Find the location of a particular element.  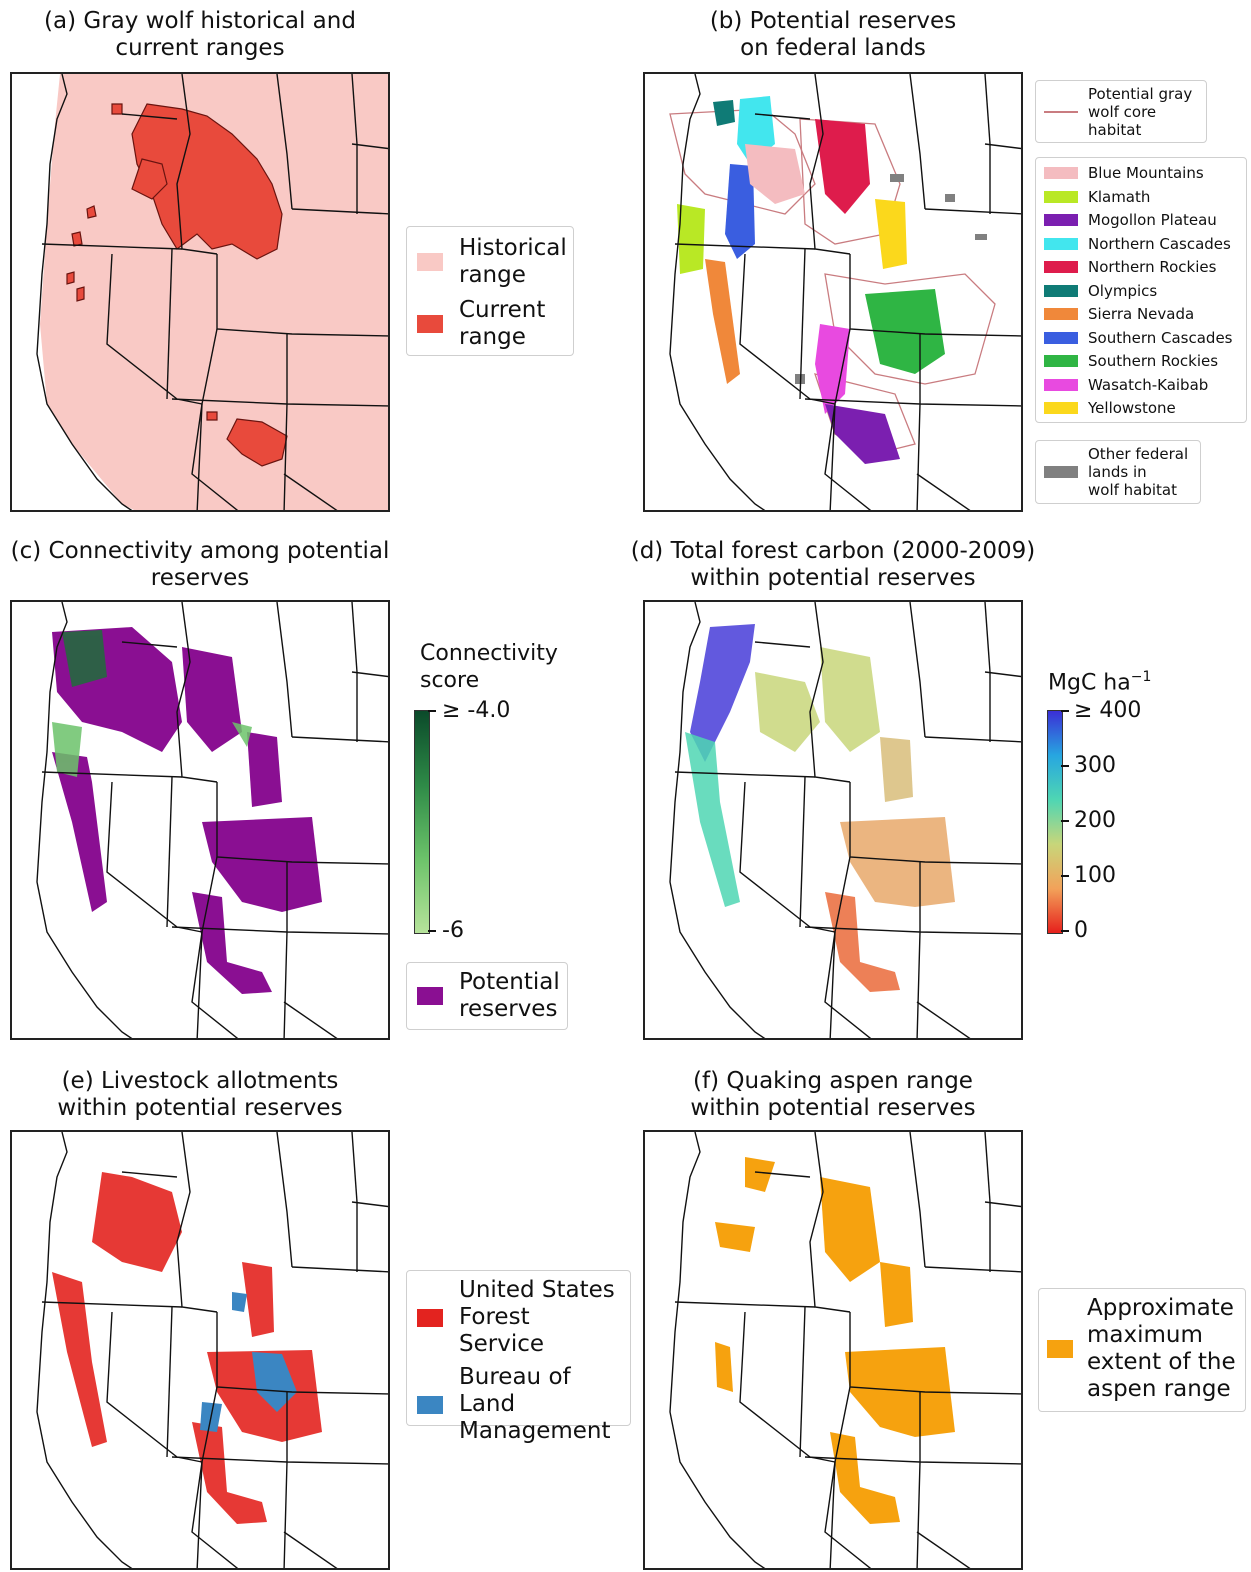

legend-label: Northern Cascades is located at coordinates (1159, 243).